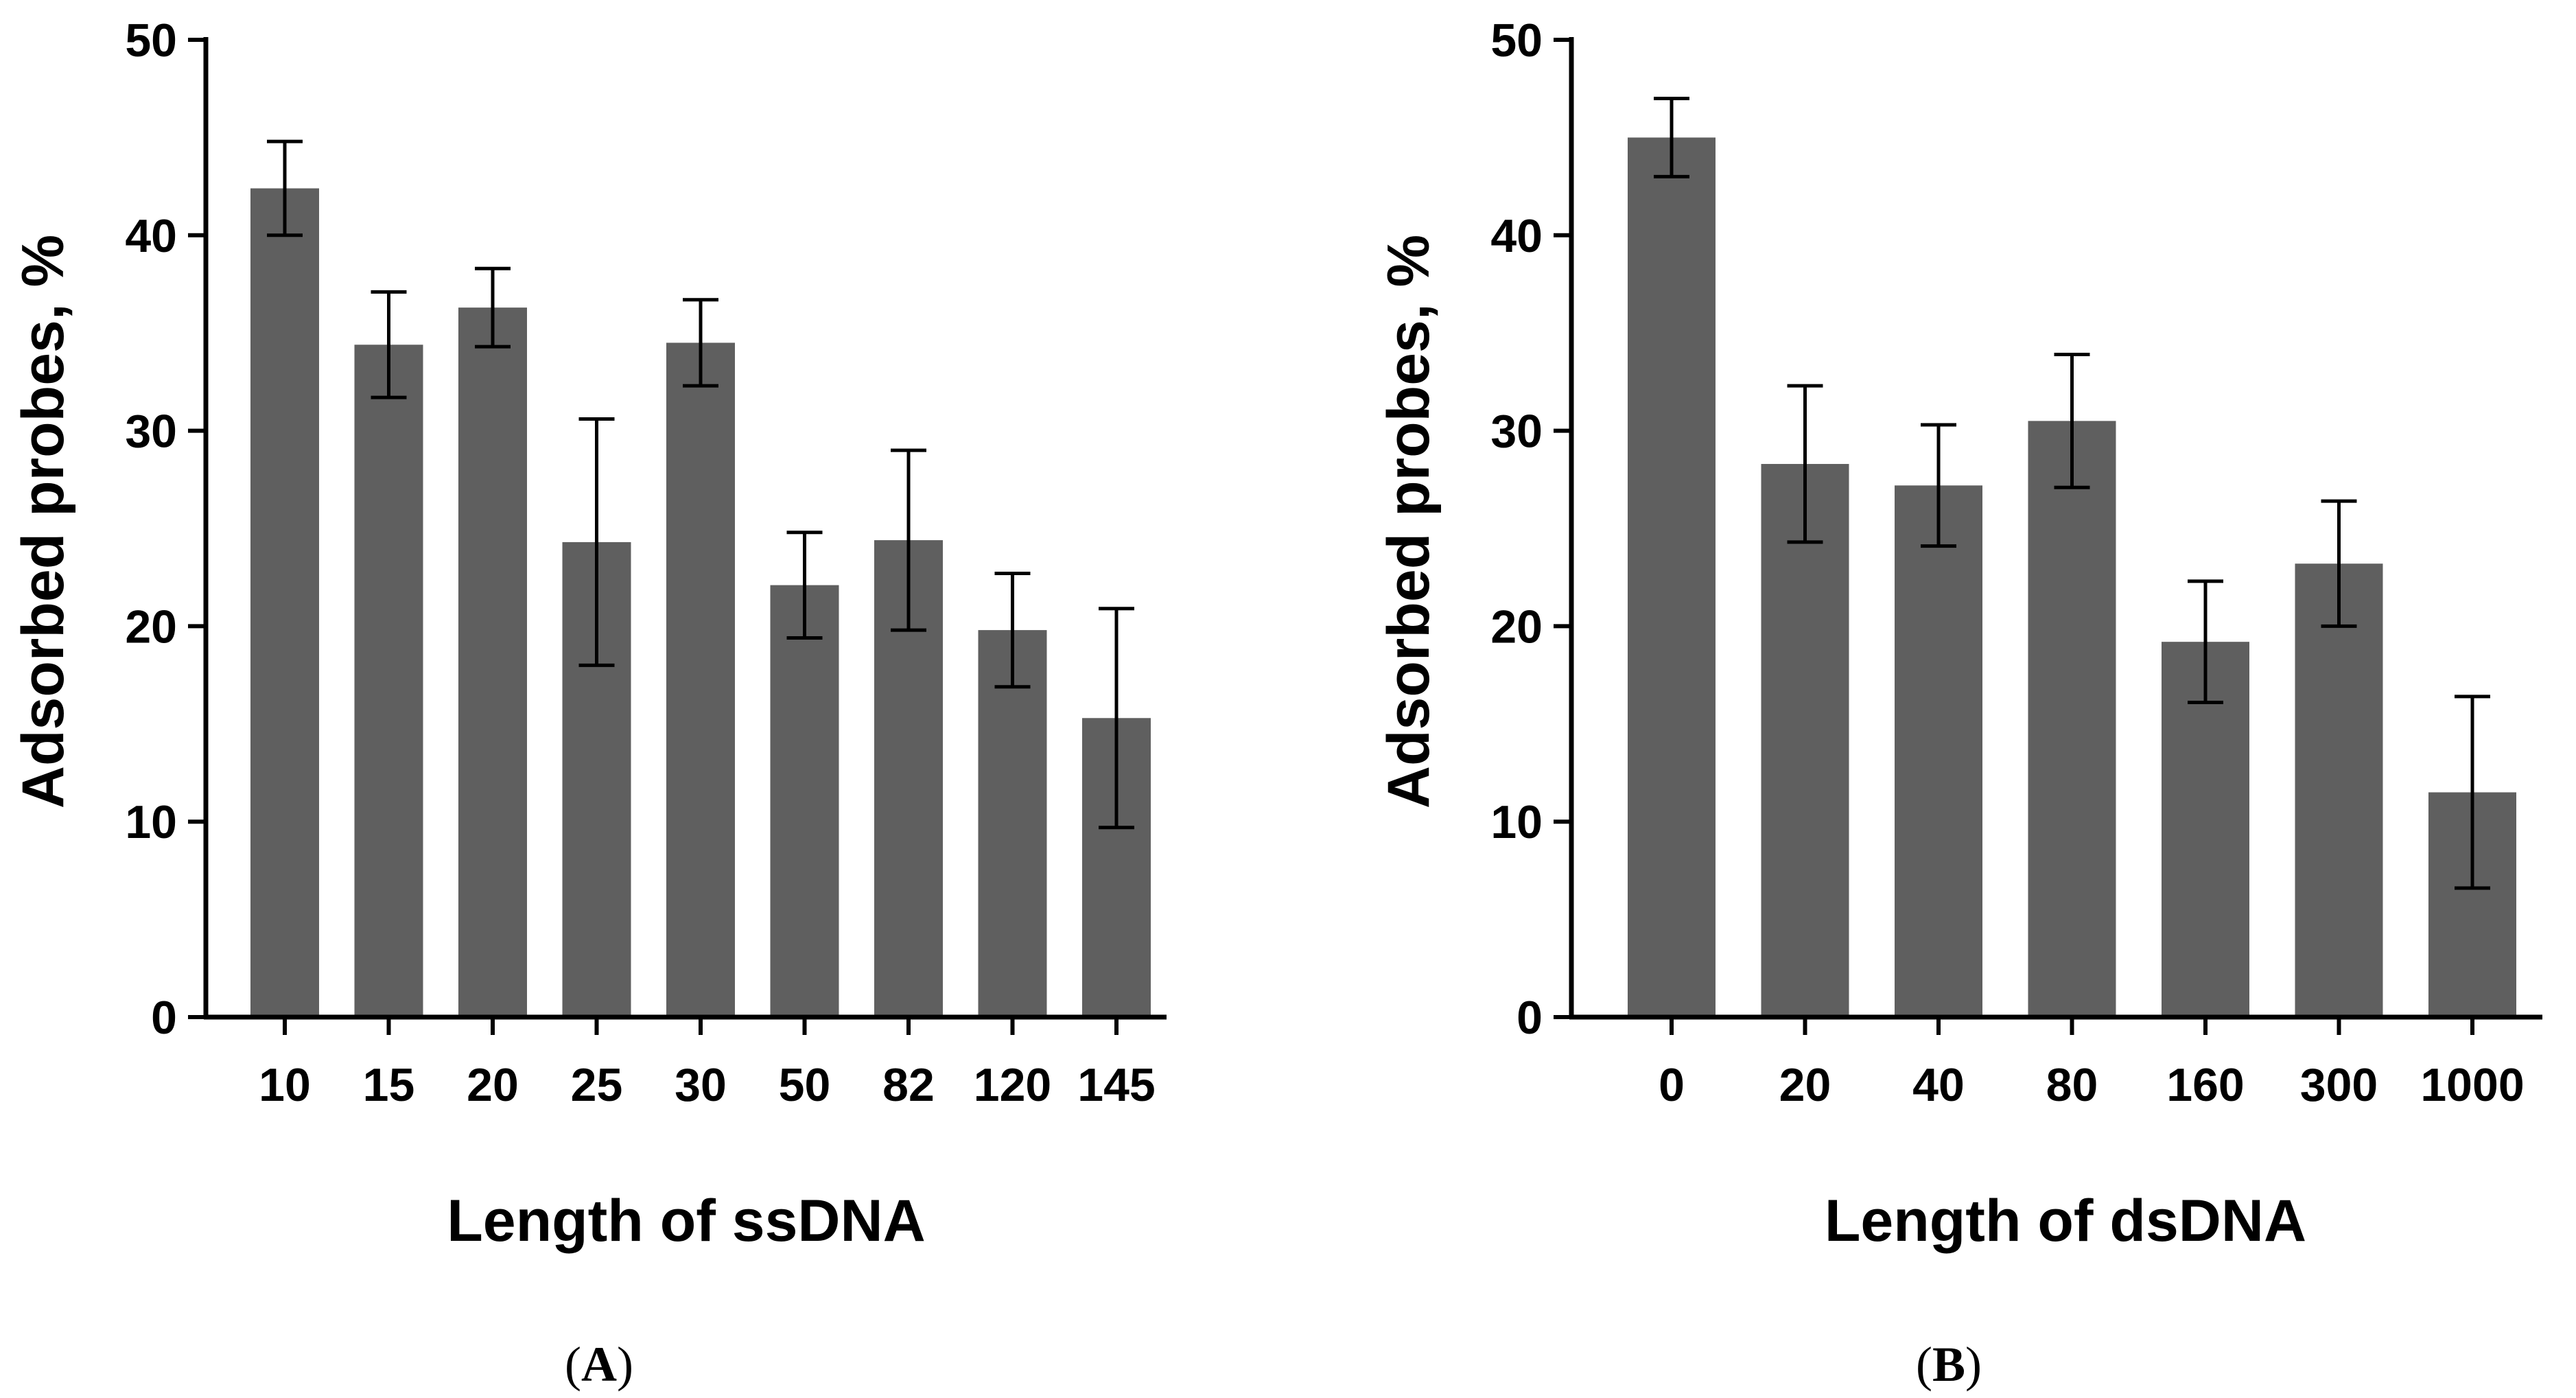 The width and height of the screenshot is (2576, 1398). Describe the element at coordinates (1116, 1085) in the screenshot. I see `x-tick-label: 145` at that location.